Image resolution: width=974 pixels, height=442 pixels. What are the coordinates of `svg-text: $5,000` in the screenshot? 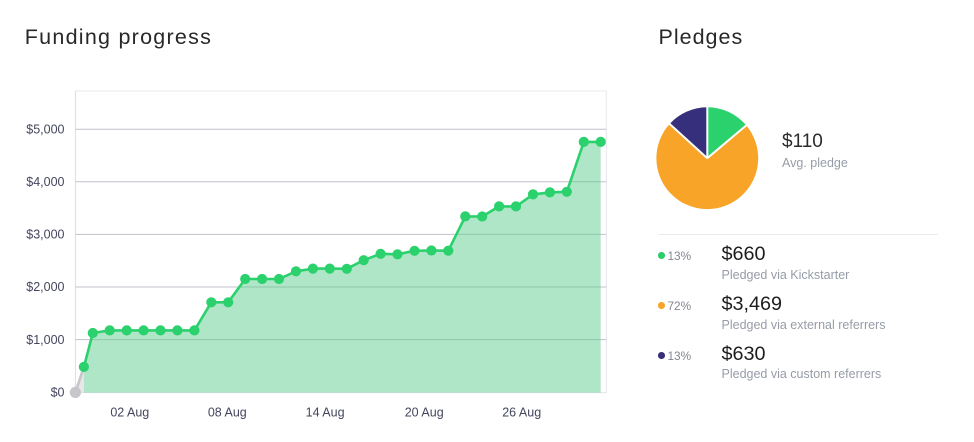 It's located at (45, 129).